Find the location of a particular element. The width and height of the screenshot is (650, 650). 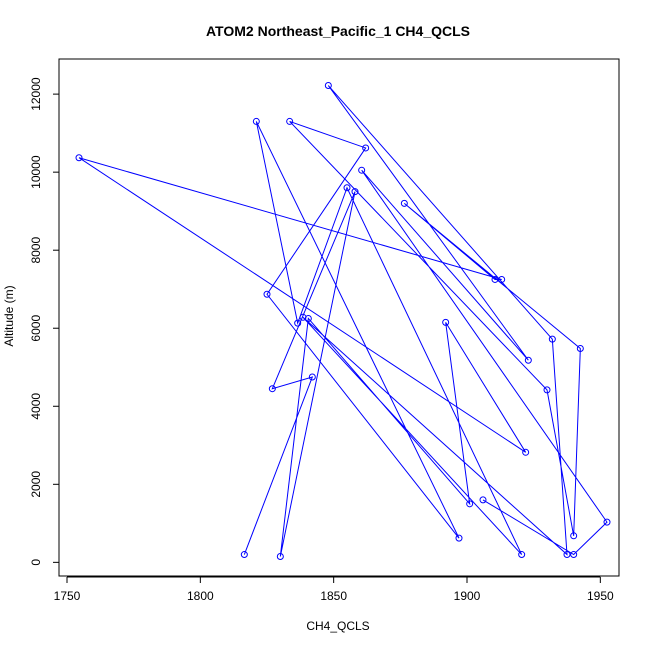

x-tick-label-1: 1800 is located at coordinates (200, 596).